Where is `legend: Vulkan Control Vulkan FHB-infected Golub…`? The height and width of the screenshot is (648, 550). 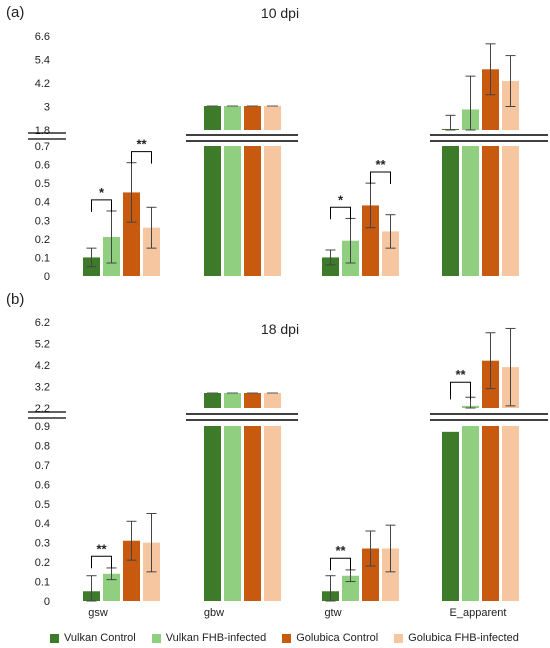 legend: Vulkan Control Vulkan FHB-infected Golub… is located at coordinates (300, 638).